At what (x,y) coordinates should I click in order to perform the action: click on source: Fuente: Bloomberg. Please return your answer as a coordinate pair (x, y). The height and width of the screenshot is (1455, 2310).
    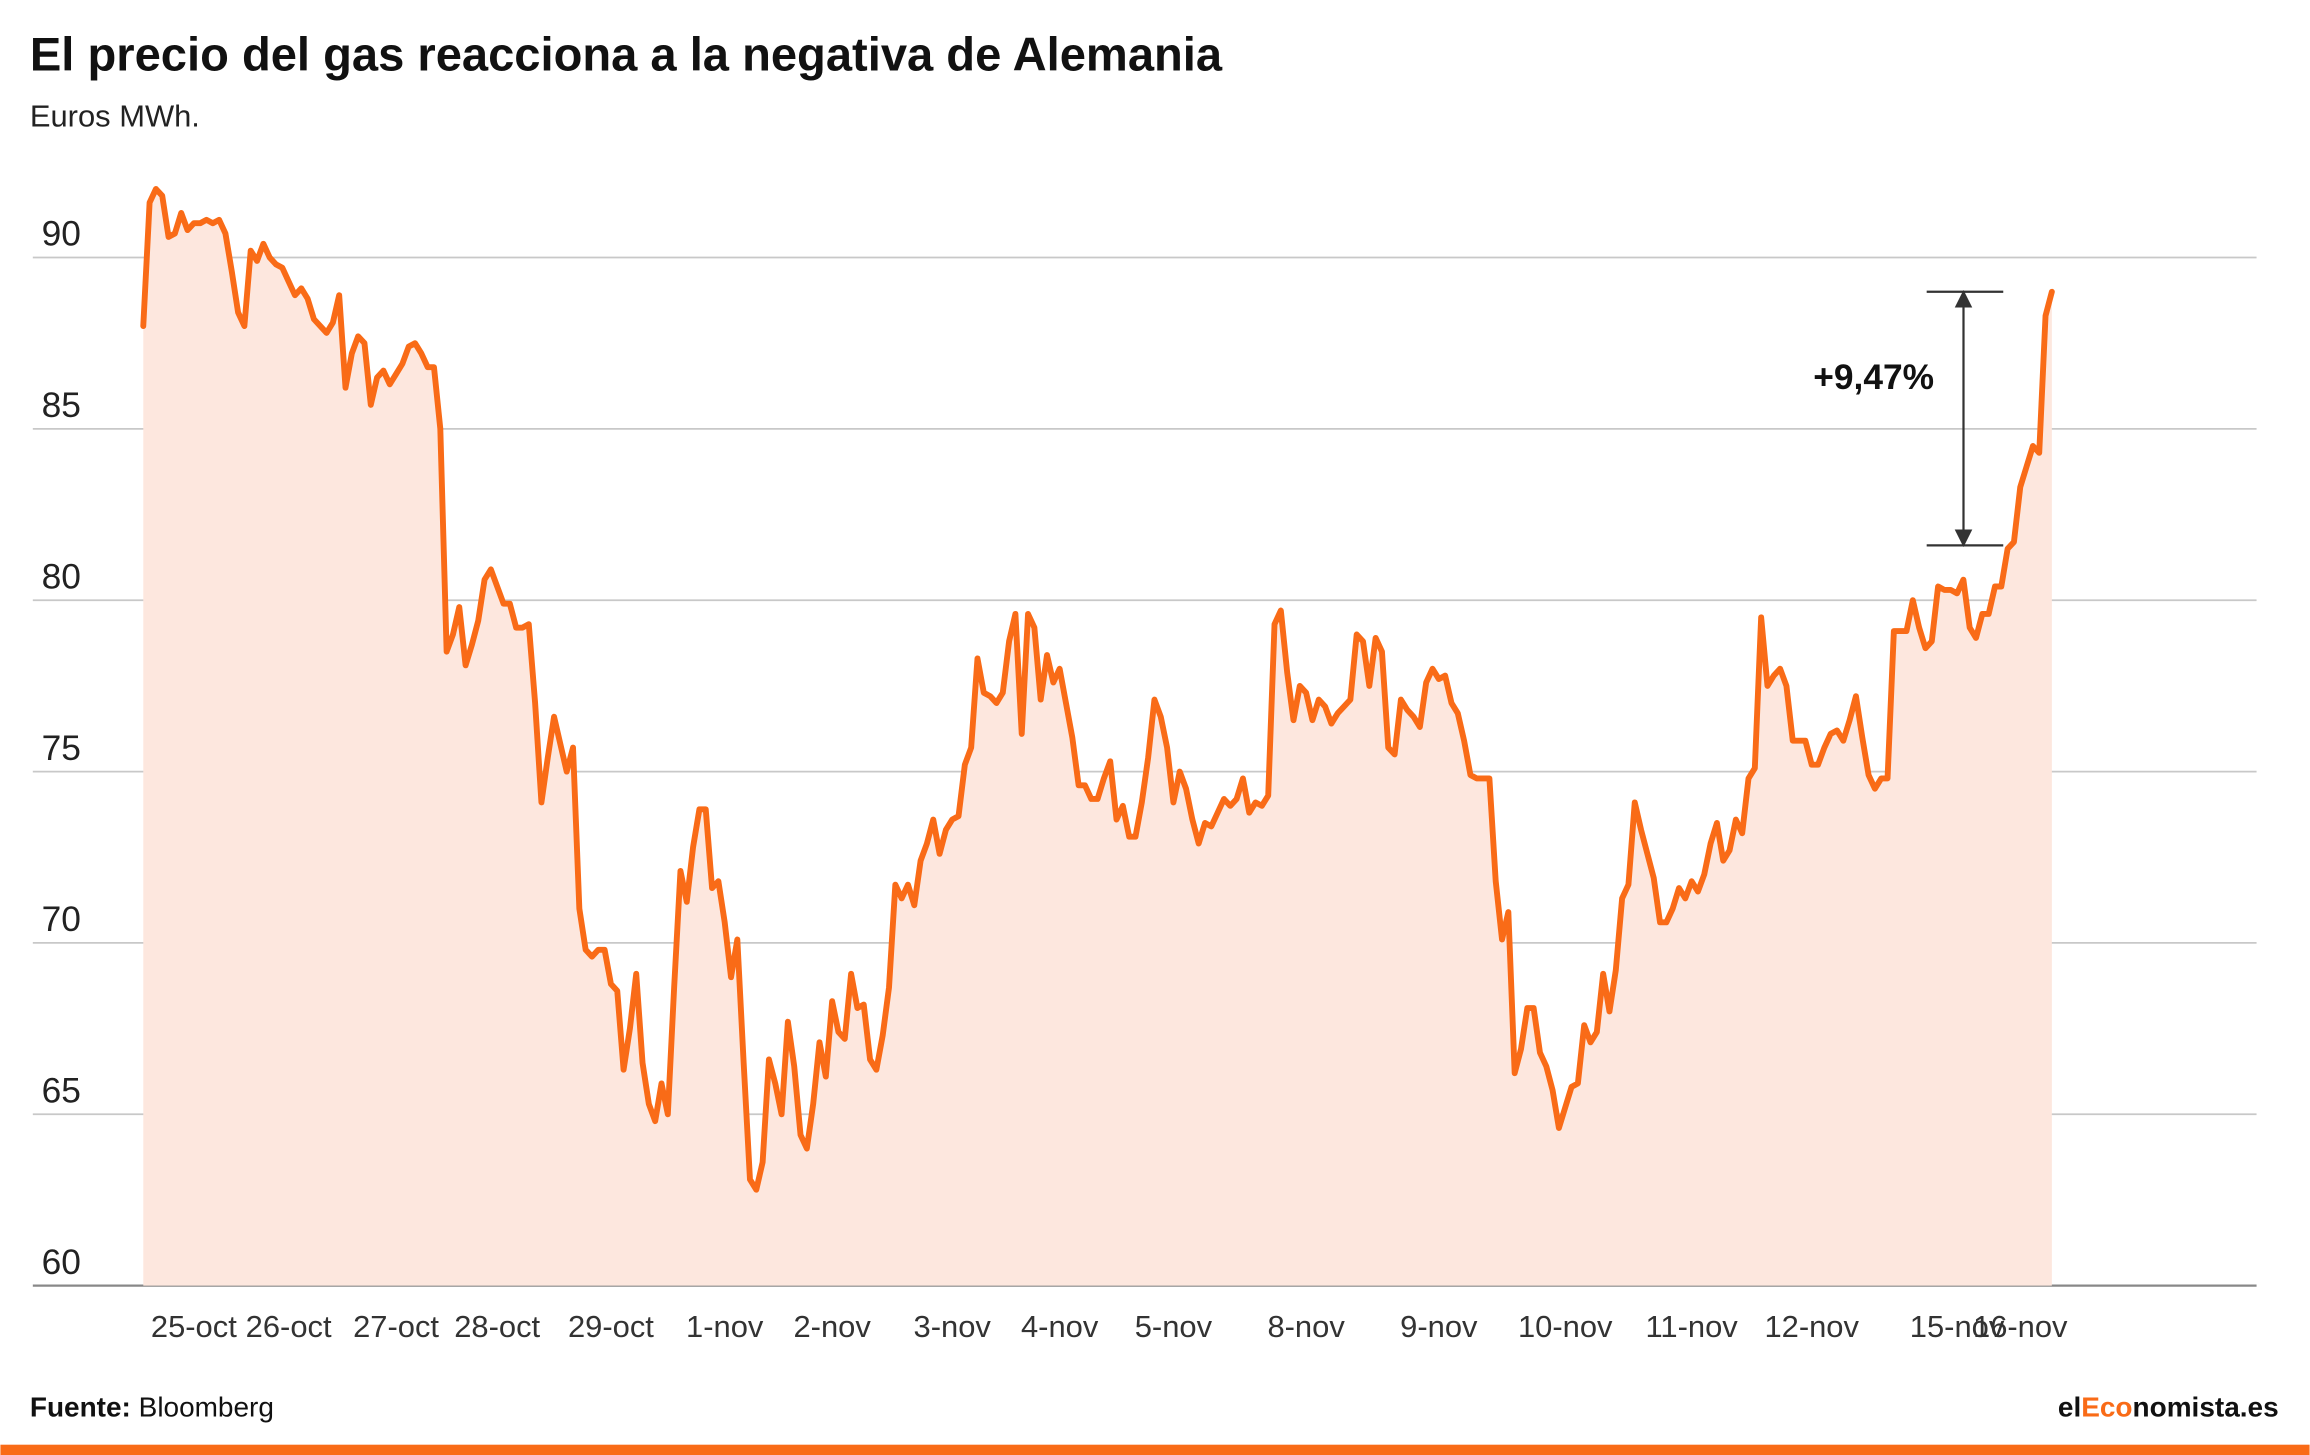
    Looking at the image, I should click on (152, 1407).